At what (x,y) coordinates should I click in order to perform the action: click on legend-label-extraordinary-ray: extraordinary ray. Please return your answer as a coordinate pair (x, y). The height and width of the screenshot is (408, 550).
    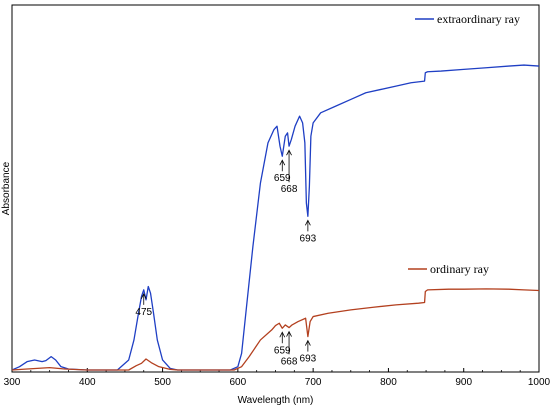
    Looking at the image, I should click on (478, 19).